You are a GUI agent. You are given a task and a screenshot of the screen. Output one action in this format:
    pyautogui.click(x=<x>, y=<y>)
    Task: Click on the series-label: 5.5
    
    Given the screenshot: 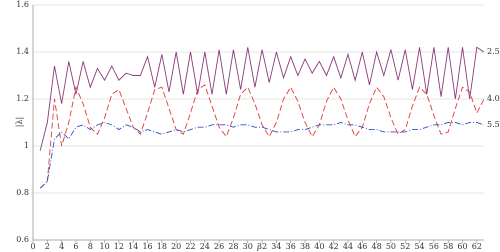 What is the action you would take?
    pyautogui.click(x=493, y=124)
    